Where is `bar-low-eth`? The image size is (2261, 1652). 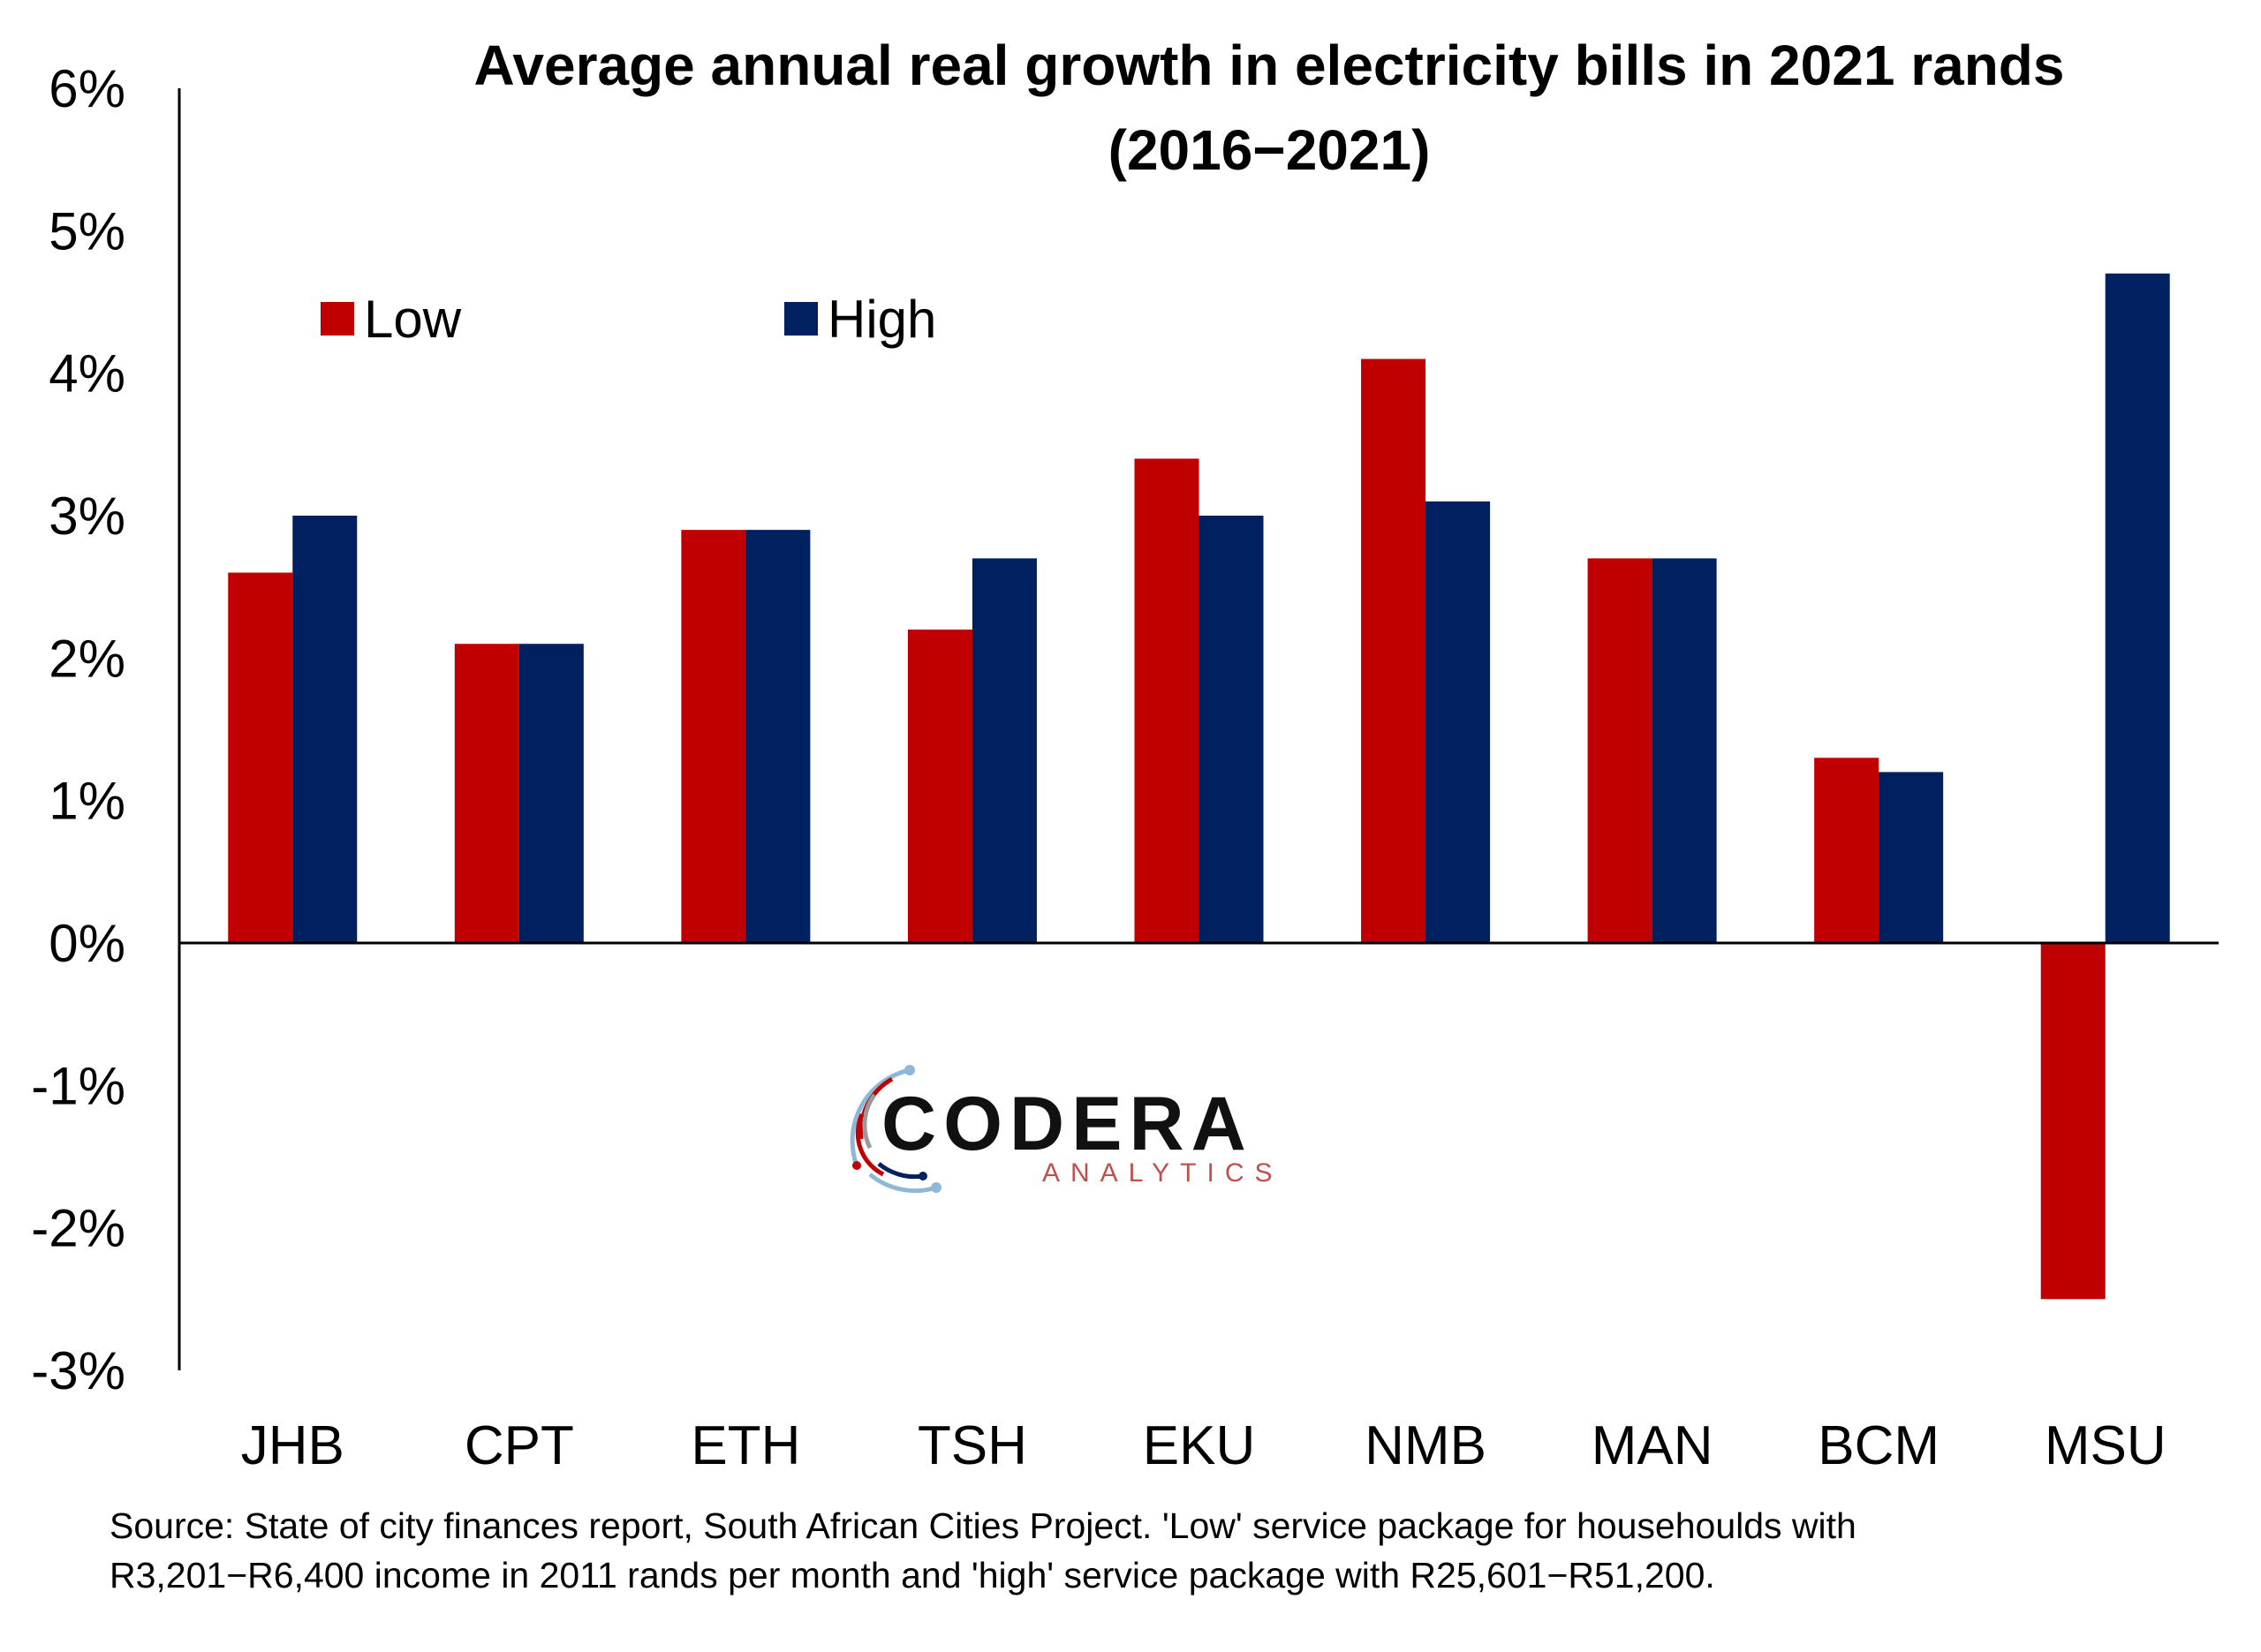
bar-low-eth is located at coordinates (713, 736).